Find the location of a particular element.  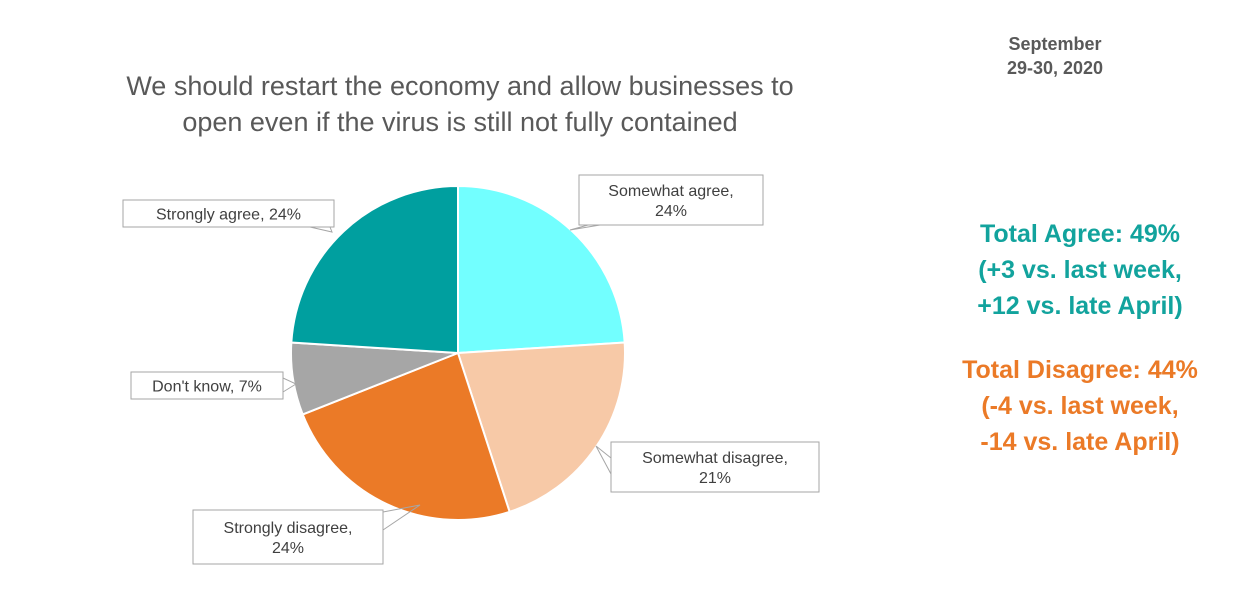

survey-date: September 29-30, 2020 is located at coordinates (1055, 56).